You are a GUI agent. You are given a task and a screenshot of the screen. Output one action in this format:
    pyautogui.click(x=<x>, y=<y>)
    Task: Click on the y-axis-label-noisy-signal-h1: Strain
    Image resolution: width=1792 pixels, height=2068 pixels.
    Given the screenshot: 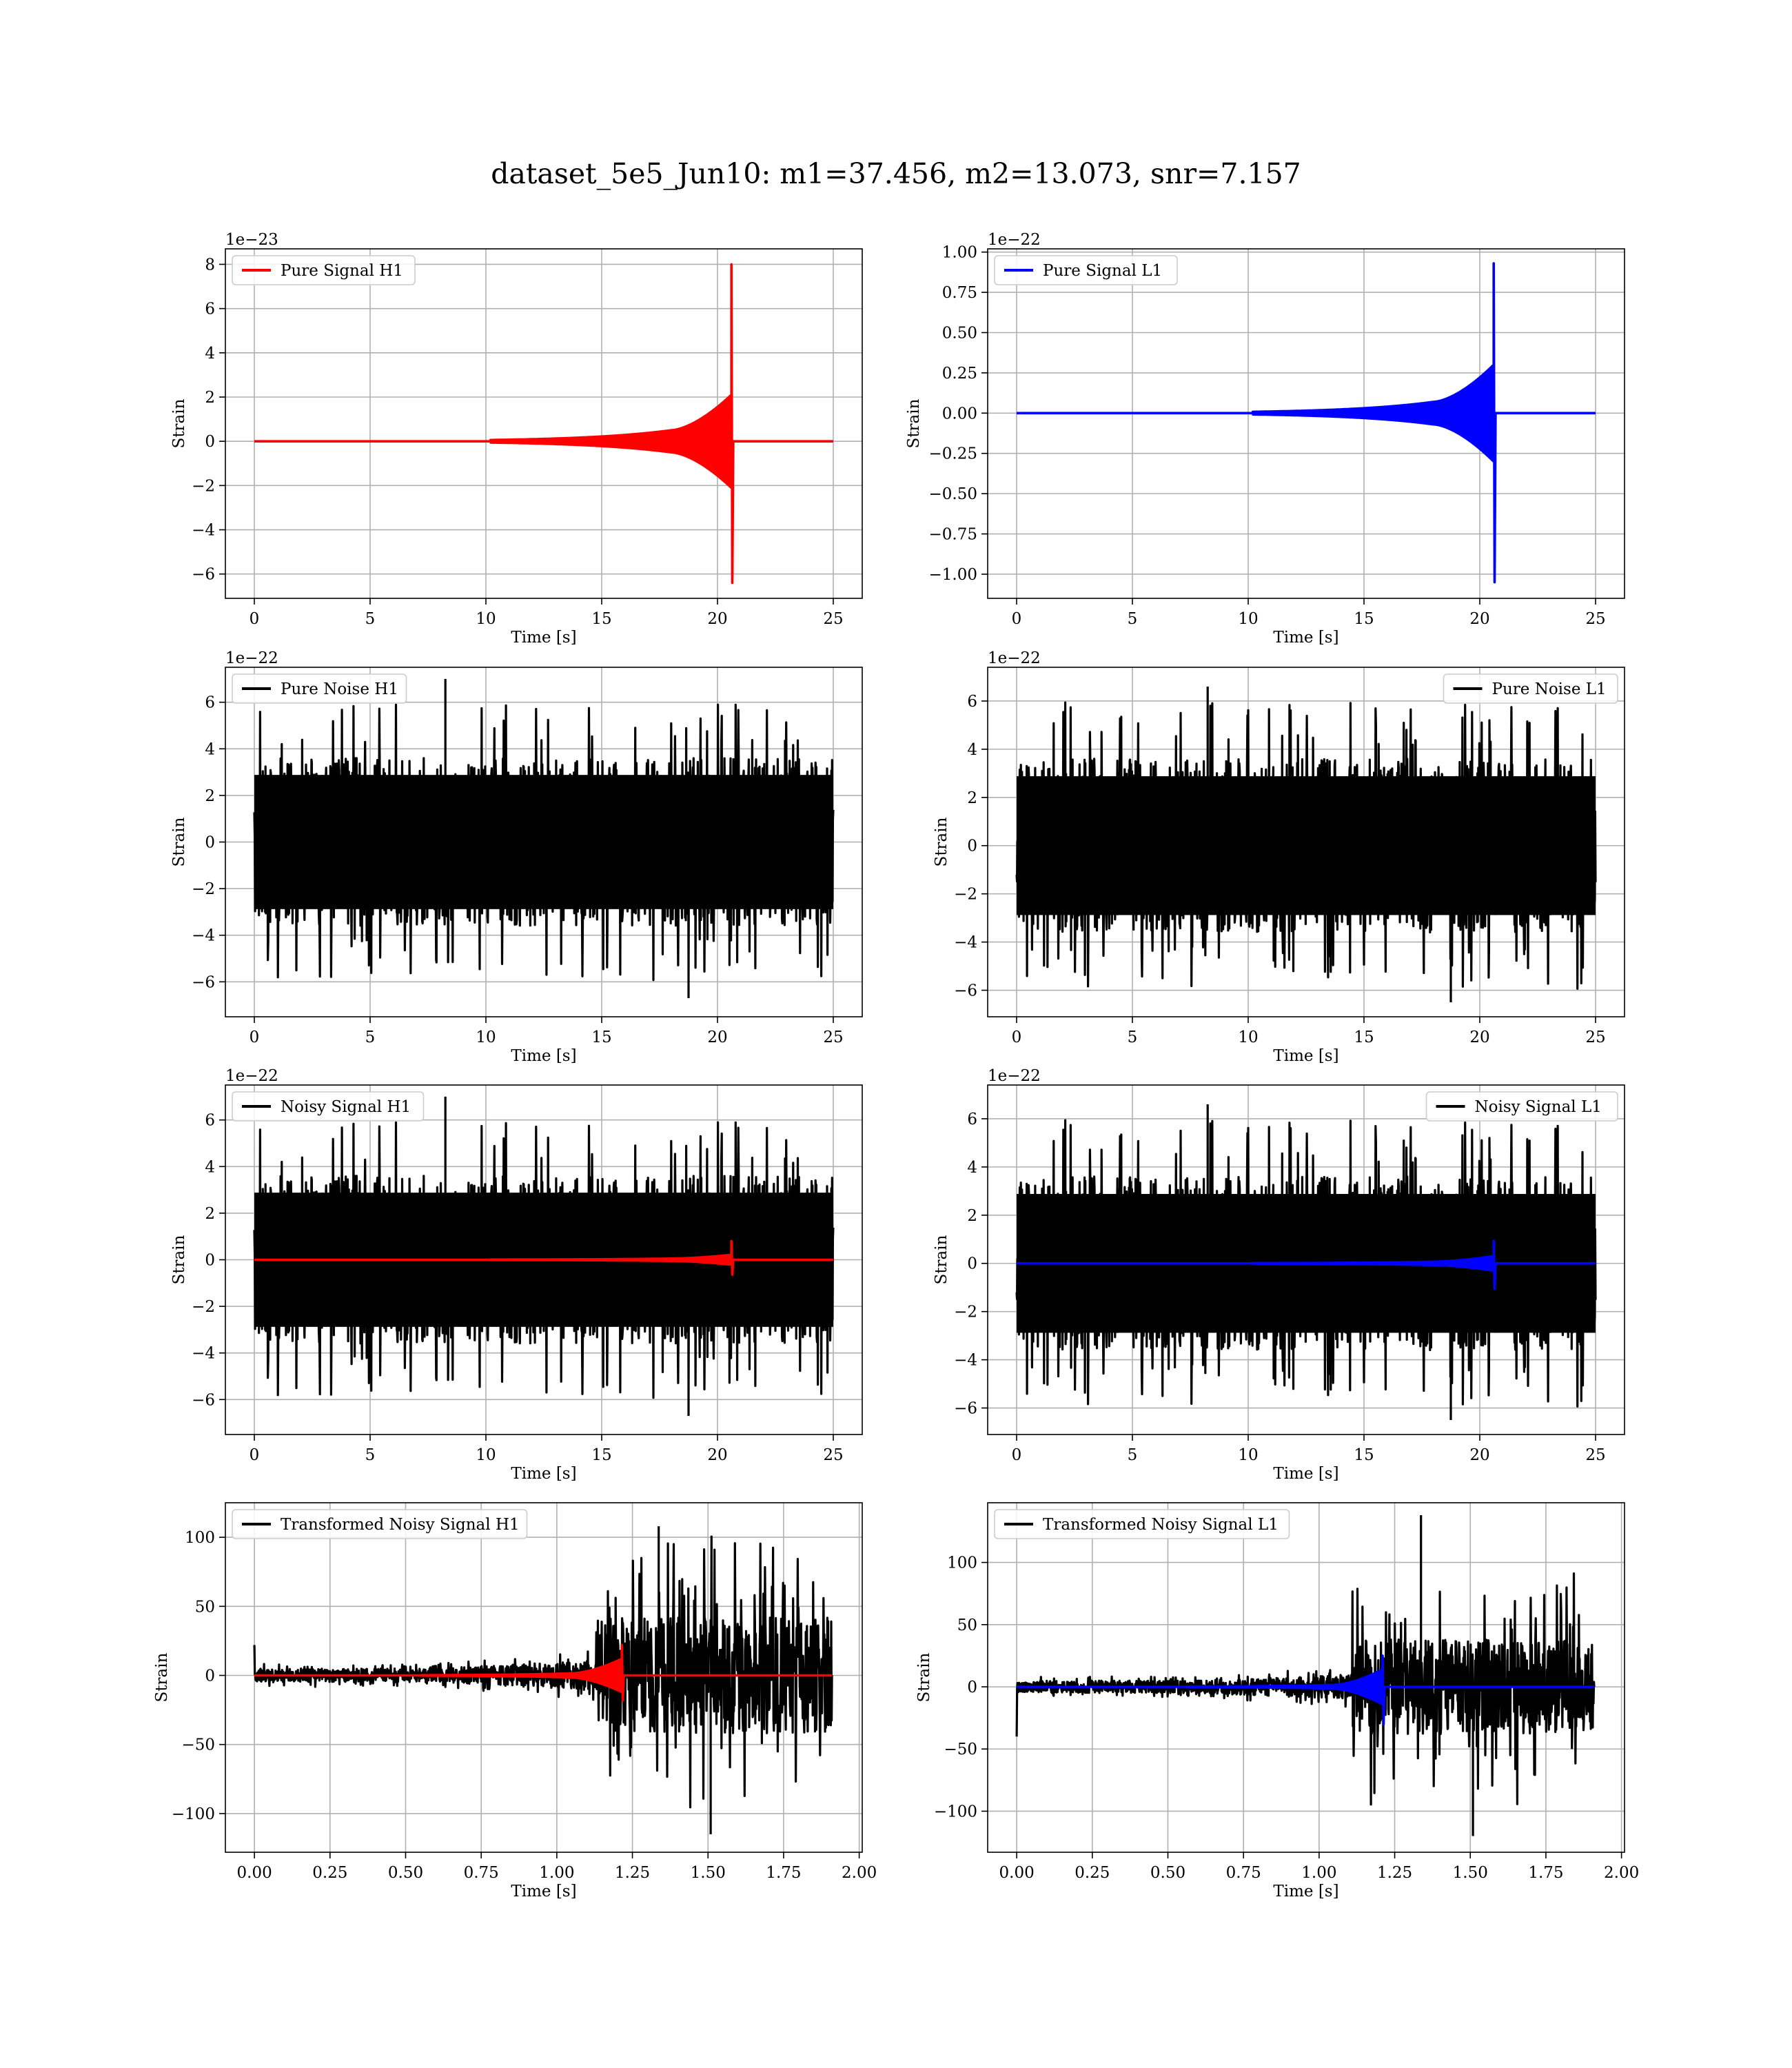 What is the action you would take?
    pyautogui.click(x=179, y=1259)
    